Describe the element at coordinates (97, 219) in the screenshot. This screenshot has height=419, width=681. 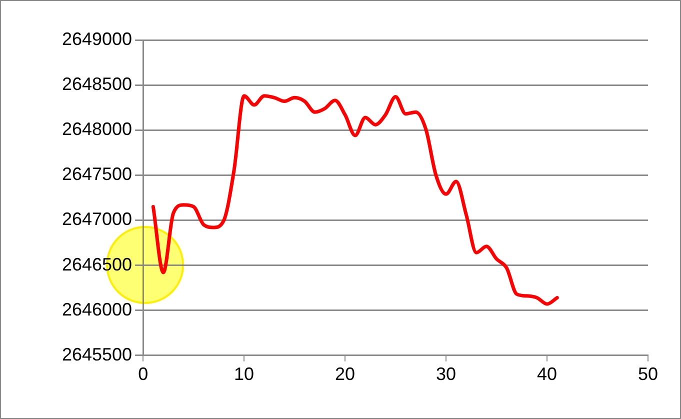
I see `y-tick-label: 2647000` at that location.